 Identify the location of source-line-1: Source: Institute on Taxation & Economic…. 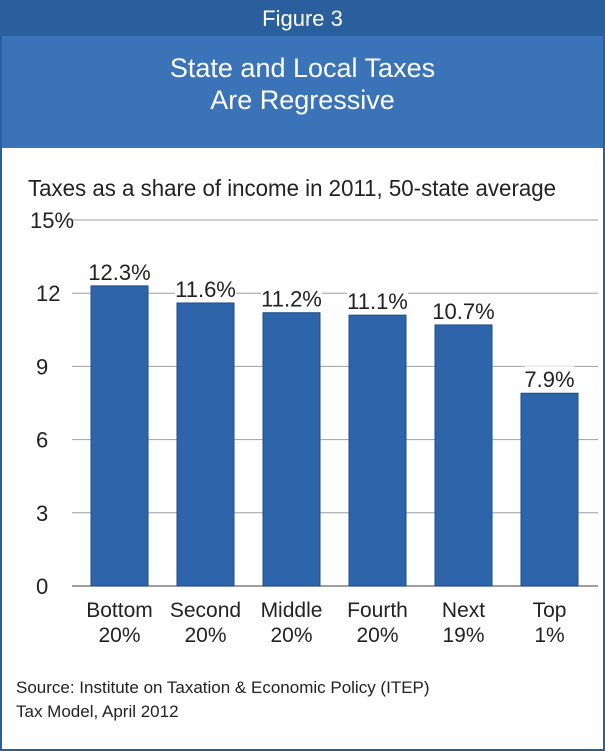
(223, 687).